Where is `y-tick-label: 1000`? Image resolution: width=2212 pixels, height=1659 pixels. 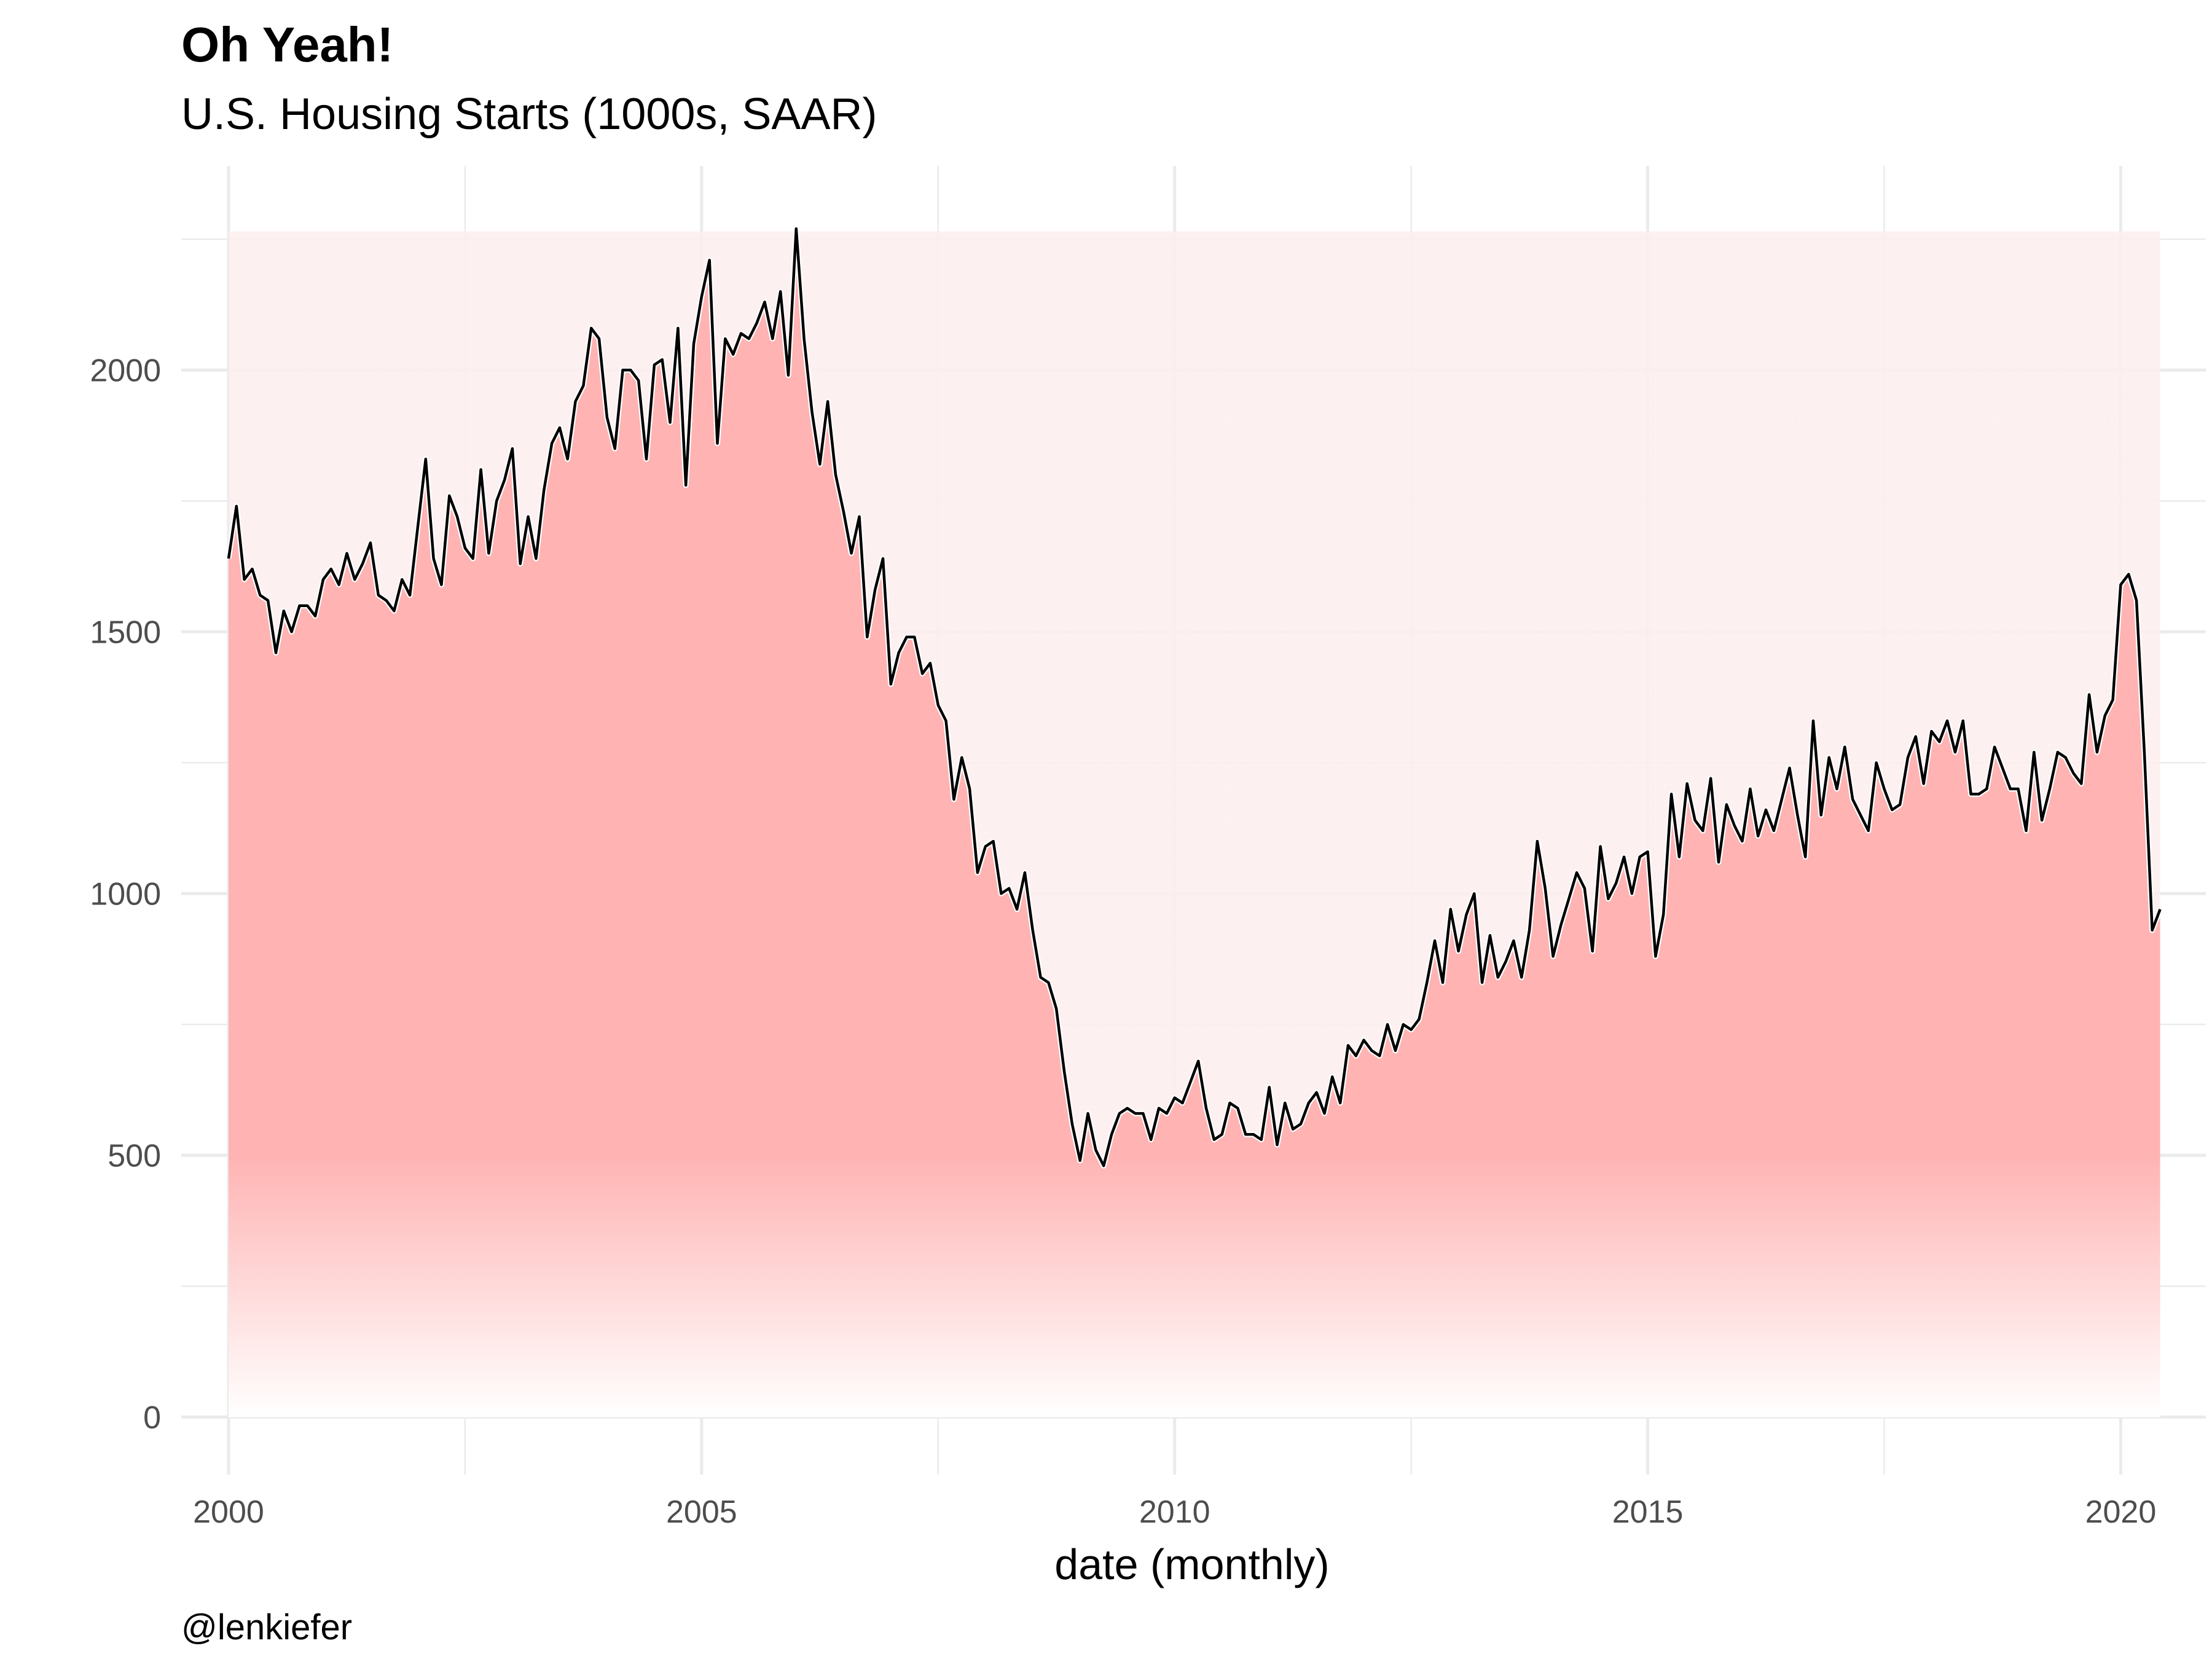
y-tick-label: 1000 is located at coordinates (125, 894).